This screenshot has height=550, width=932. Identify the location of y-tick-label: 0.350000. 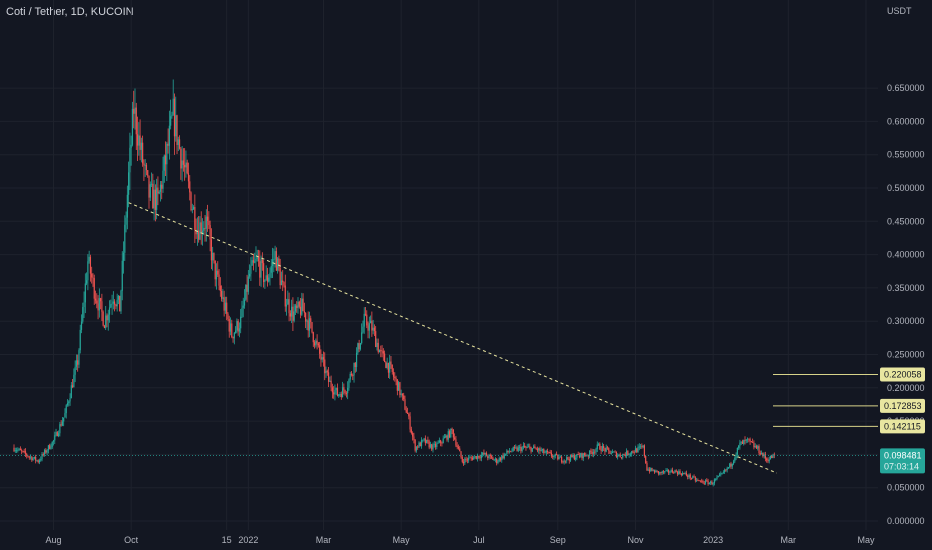
(906, 288).